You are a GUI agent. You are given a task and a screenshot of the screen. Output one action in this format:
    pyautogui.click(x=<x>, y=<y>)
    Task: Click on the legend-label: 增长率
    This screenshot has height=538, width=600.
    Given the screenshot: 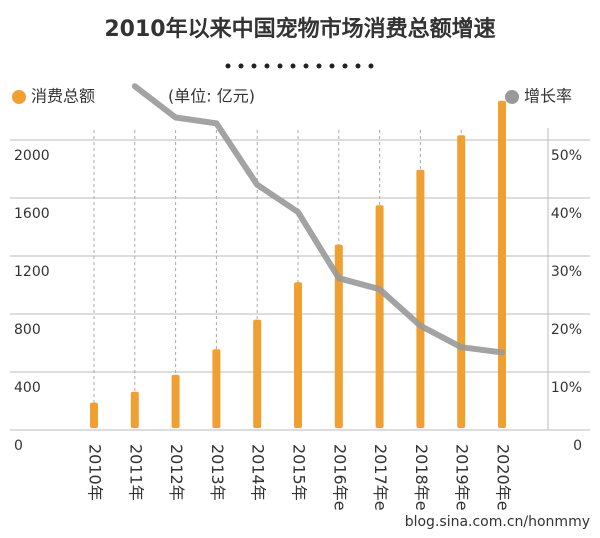 What is the action you would take?
    pyautogui.click(x=548, y=96)
    